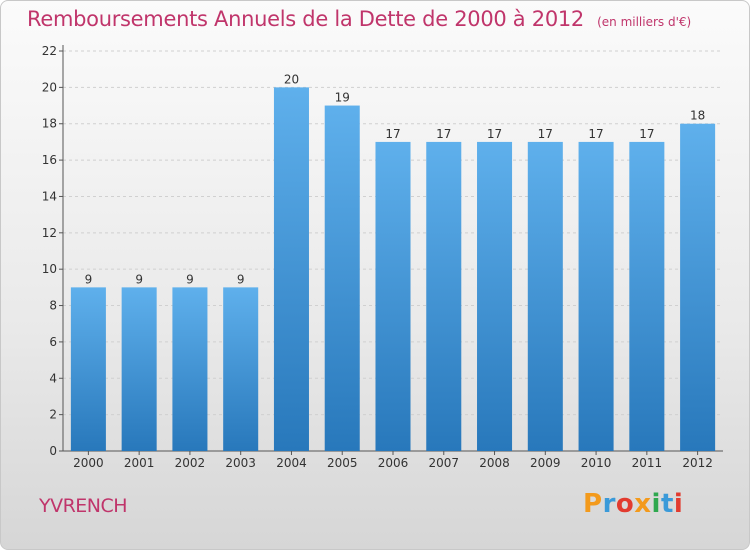 The height and width of the screenshot is (550, 750). I want to click on y-tick-label: 4, so click(53, 378).